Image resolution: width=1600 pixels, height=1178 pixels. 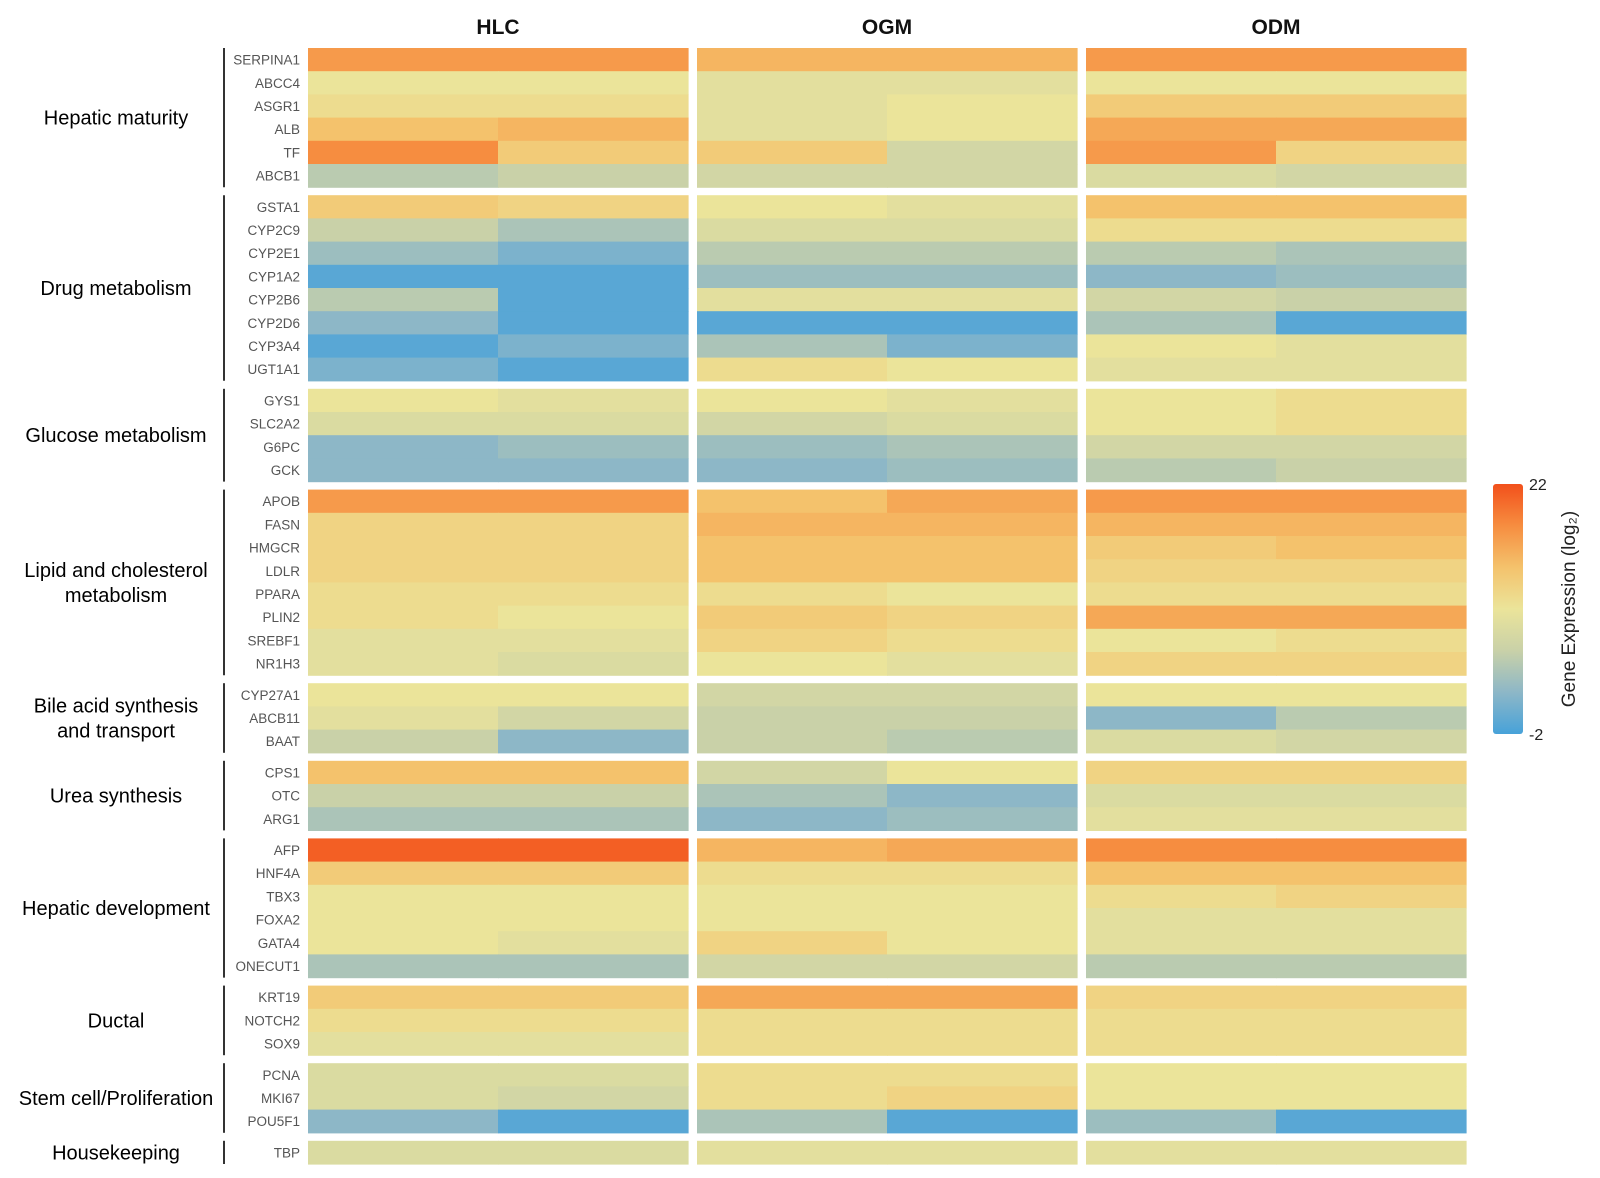 I want to click on gene-label: LDLR, so click(x=282, y=571).